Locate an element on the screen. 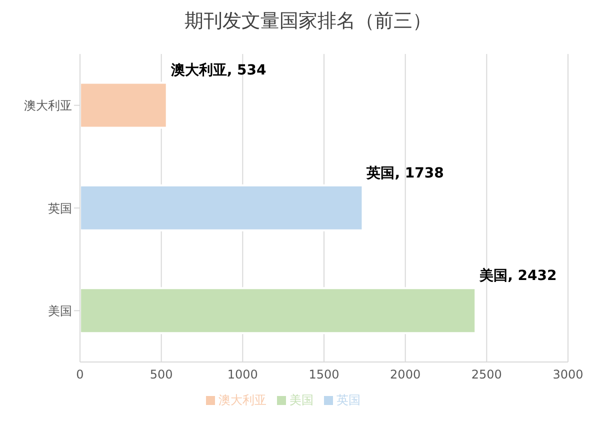 The width and height of the screenshot is (612, 429). x-tick-label: 2500 is located at coordinates (486, 375).